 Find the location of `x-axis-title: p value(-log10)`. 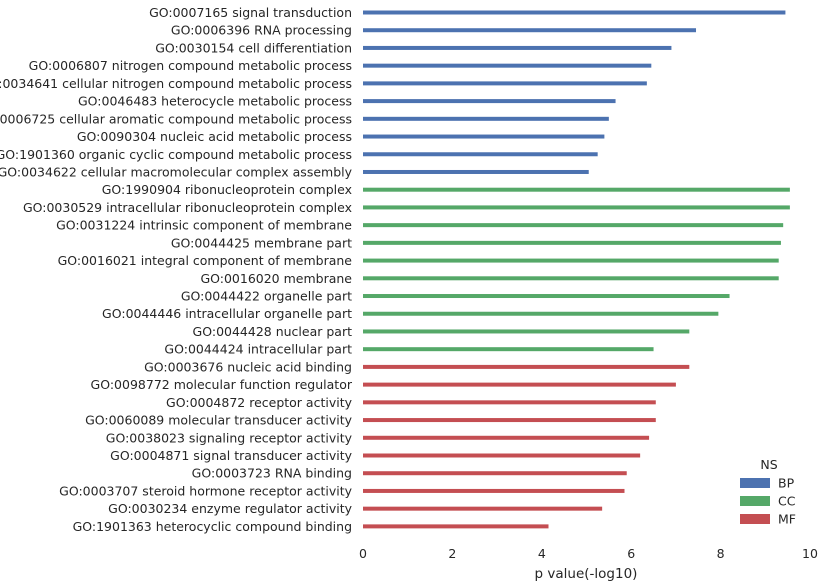

x-axis-title: p value(-log10) is located at coordinates (586, 574).